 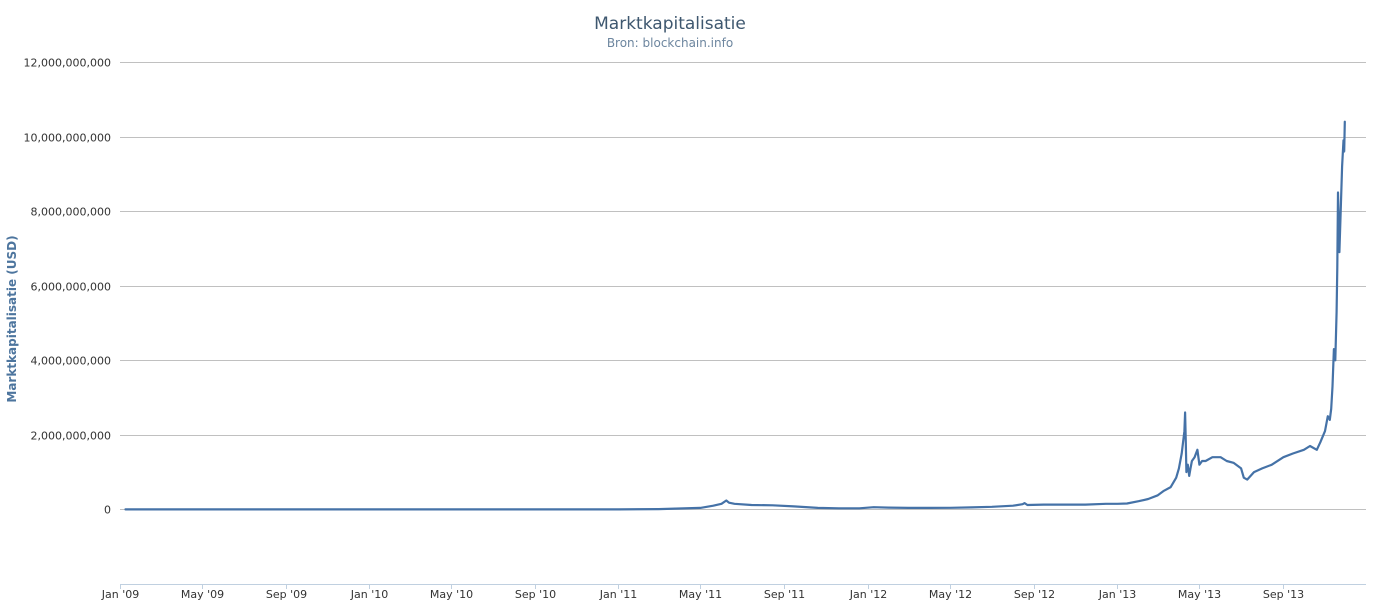 What do you see at coordinates (67, 138) in the screenshot?
I see `y-tick-label: 10,000,000,000` at bounding box center [67, 138].